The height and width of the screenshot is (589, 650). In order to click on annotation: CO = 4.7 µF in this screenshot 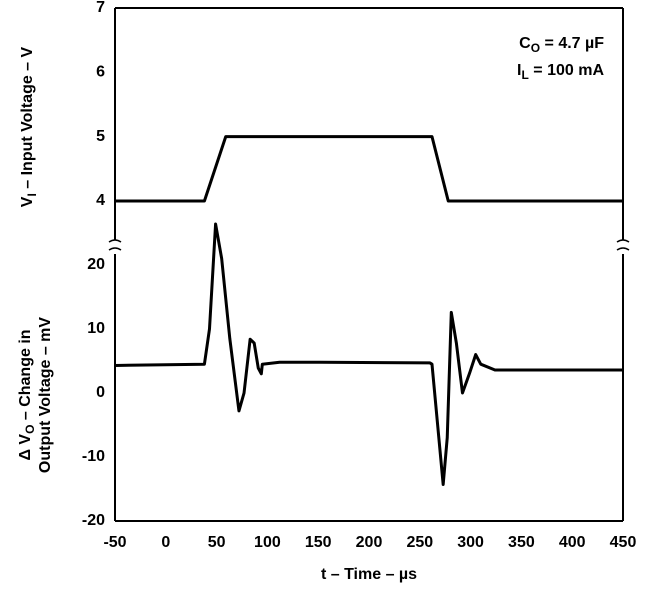, I will do `click(561, 45)`.